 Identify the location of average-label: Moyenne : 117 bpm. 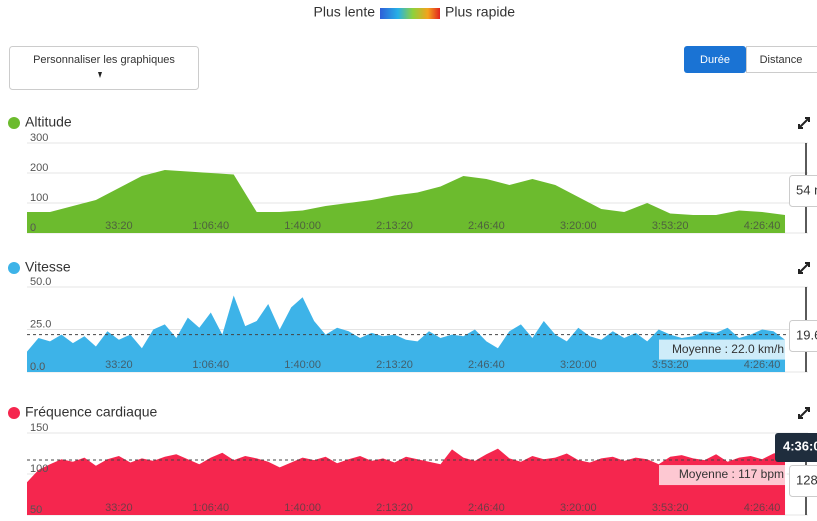
(731, 474).